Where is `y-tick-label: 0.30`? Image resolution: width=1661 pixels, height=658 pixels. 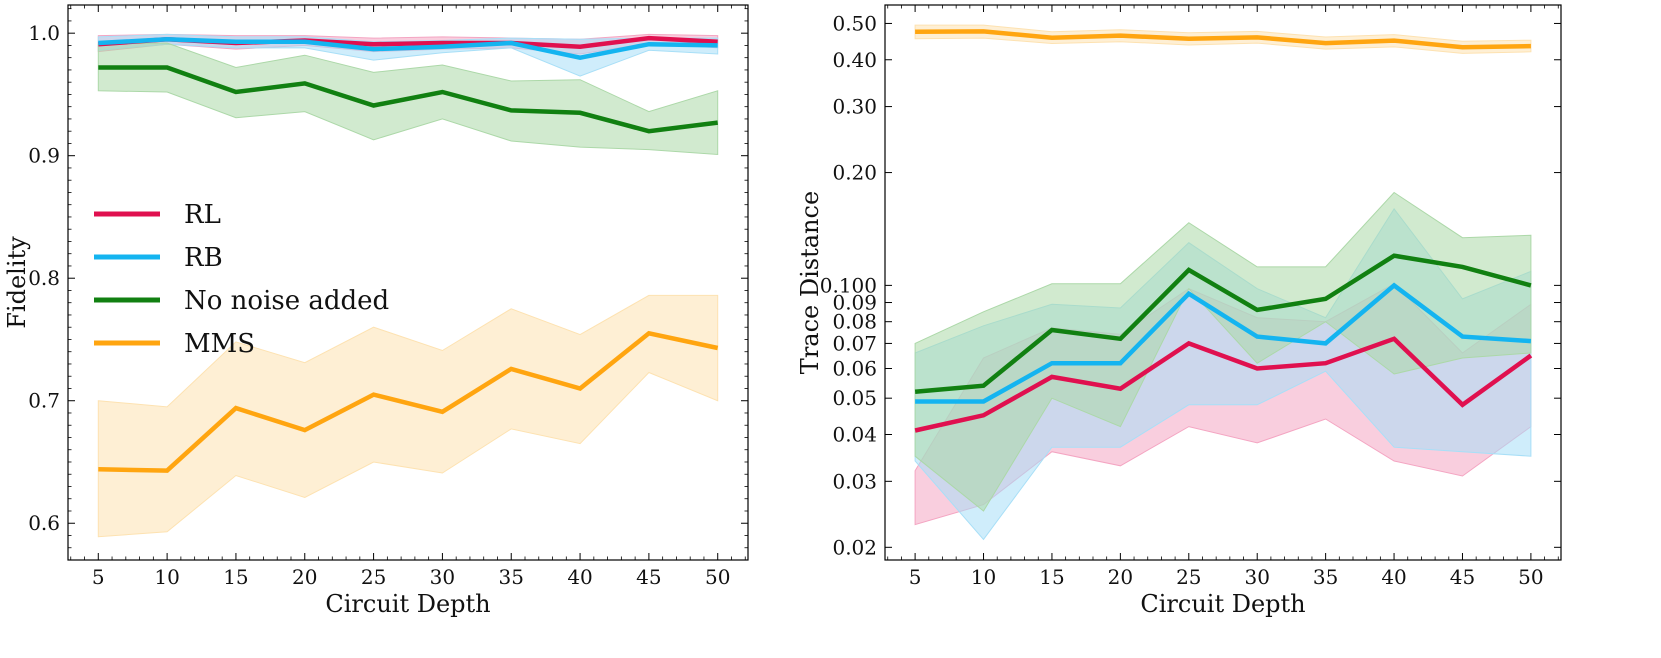
y-tick-label: 0.30 is located at coordinates (854, 107).